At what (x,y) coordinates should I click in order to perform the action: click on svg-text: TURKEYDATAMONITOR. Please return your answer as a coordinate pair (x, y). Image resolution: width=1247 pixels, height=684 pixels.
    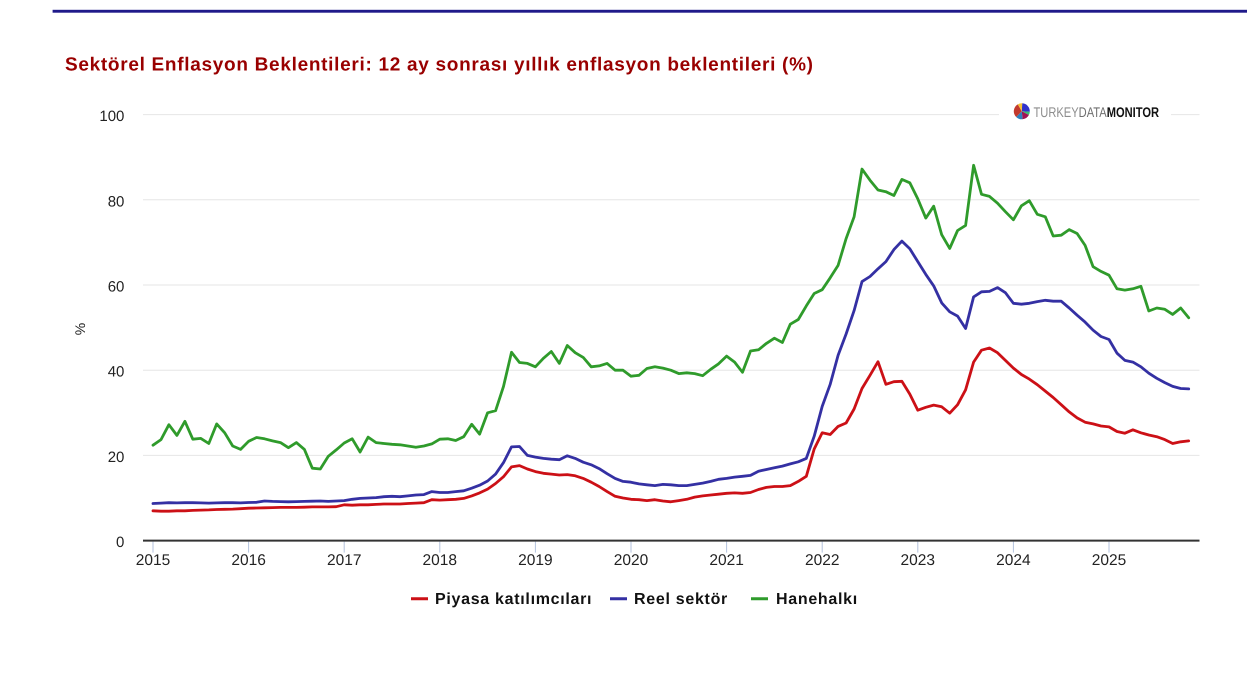
    Looking at the image, I should click on (1097, 112).